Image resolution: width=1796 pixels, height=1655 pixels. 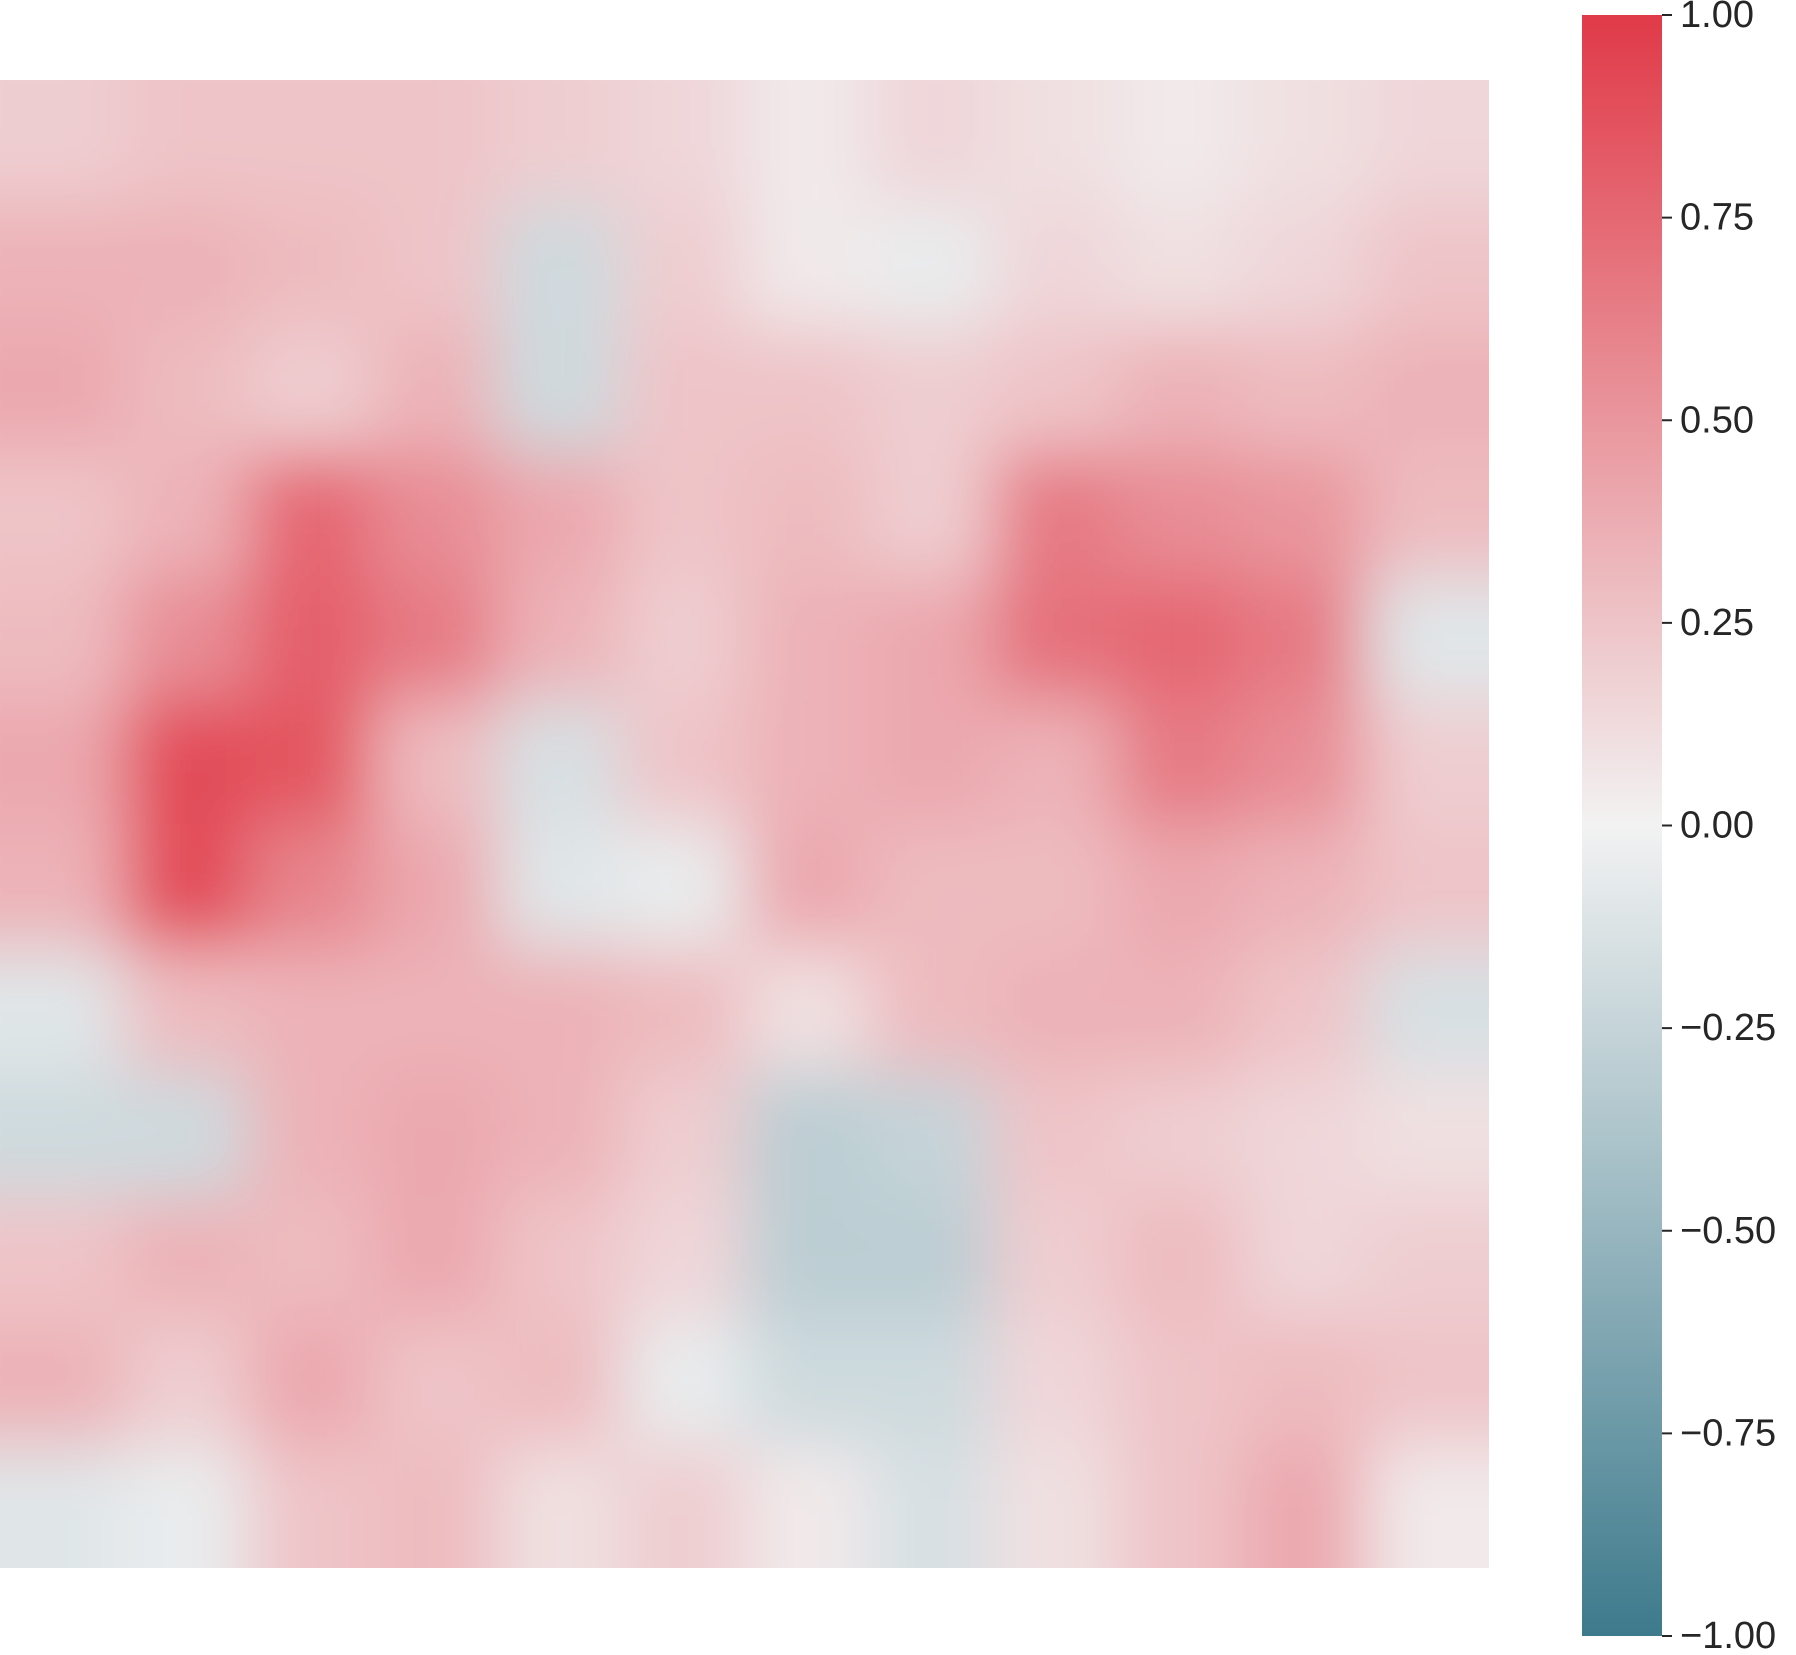 I want to click on colorbar: 1.00 0.75 0.50 0.25 0.00 −0.25 −0.50 −0.75 −1.00, so click(x=1679, y=827).